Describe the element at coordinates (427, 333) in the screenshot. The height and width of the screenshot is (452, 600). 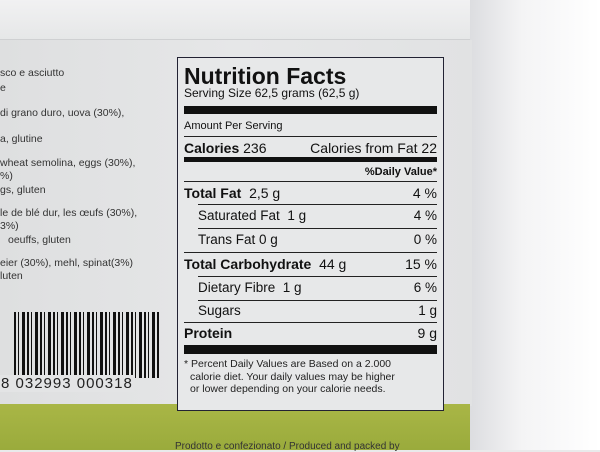
I see `row-dv: 9 g` at that location.